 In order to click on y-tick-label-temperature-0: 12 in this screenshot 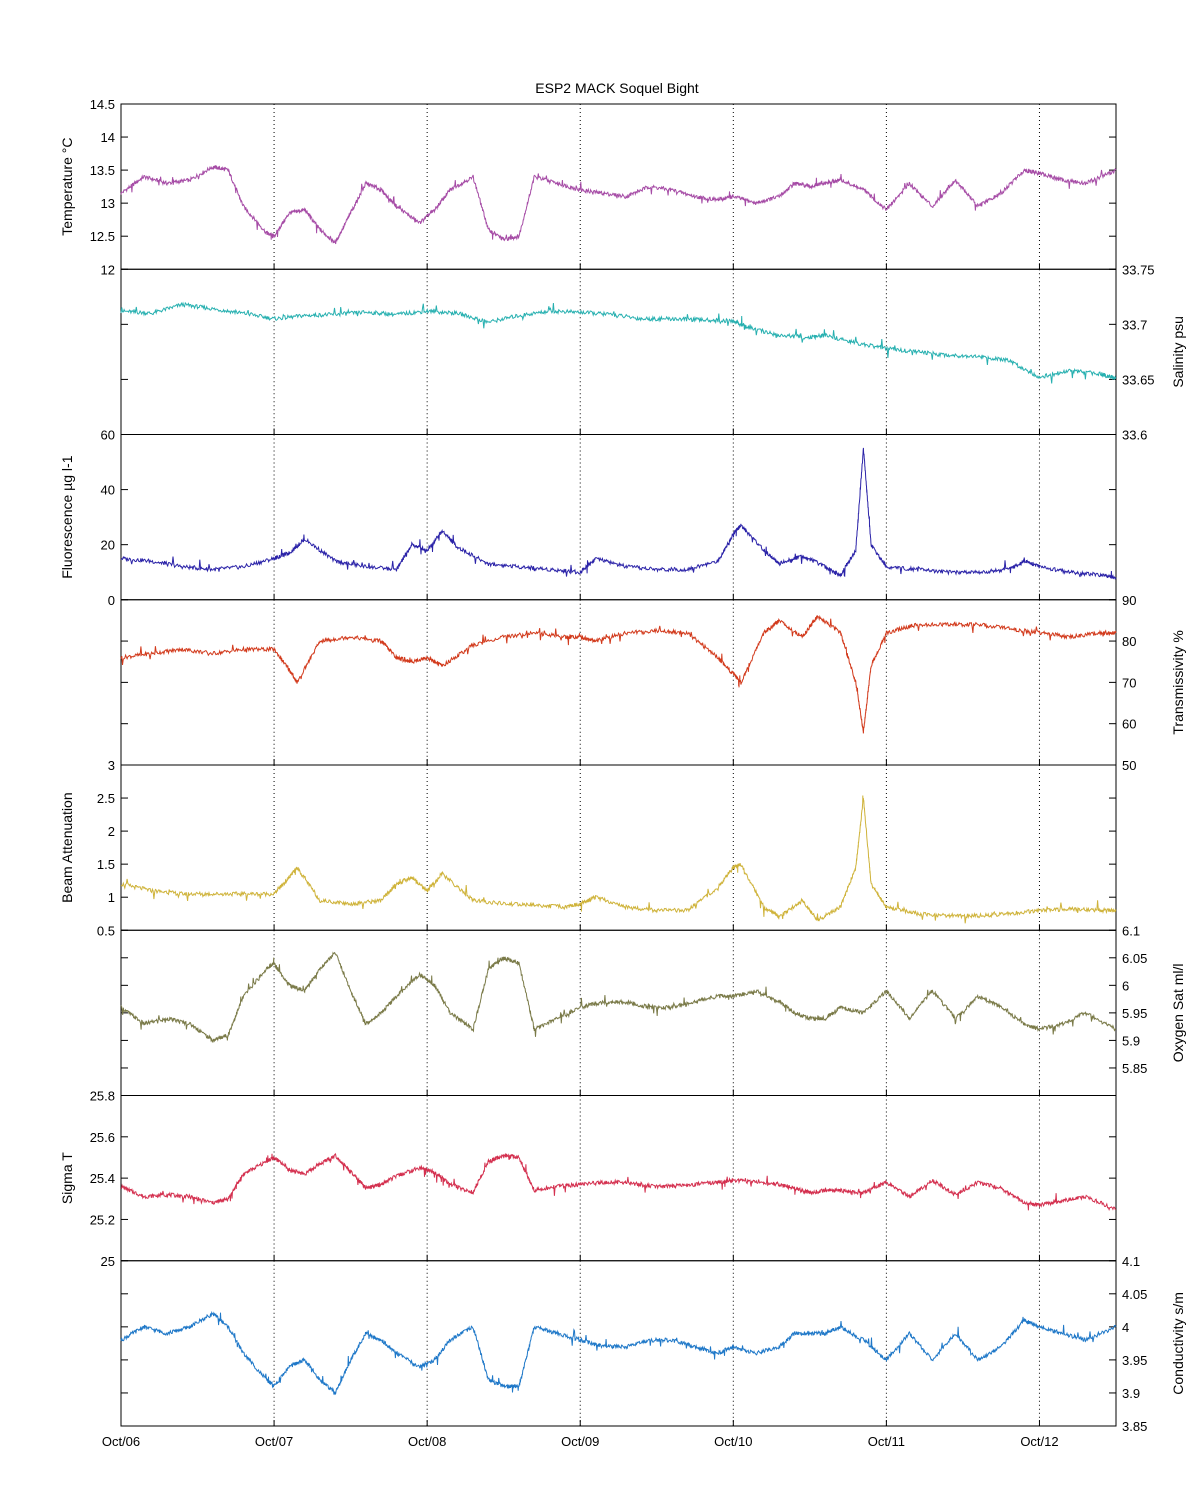, I will do `click(108, 269)`.